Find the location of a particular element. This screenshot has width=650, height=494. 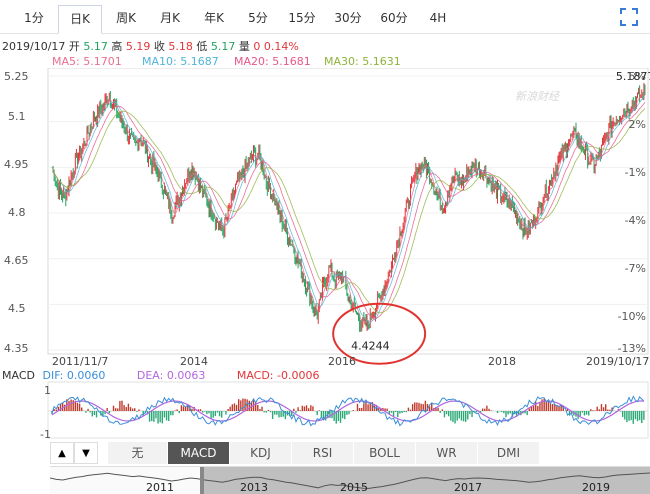

ma30-label: MA30: 5.1631 is located at coordinates (362, 61).